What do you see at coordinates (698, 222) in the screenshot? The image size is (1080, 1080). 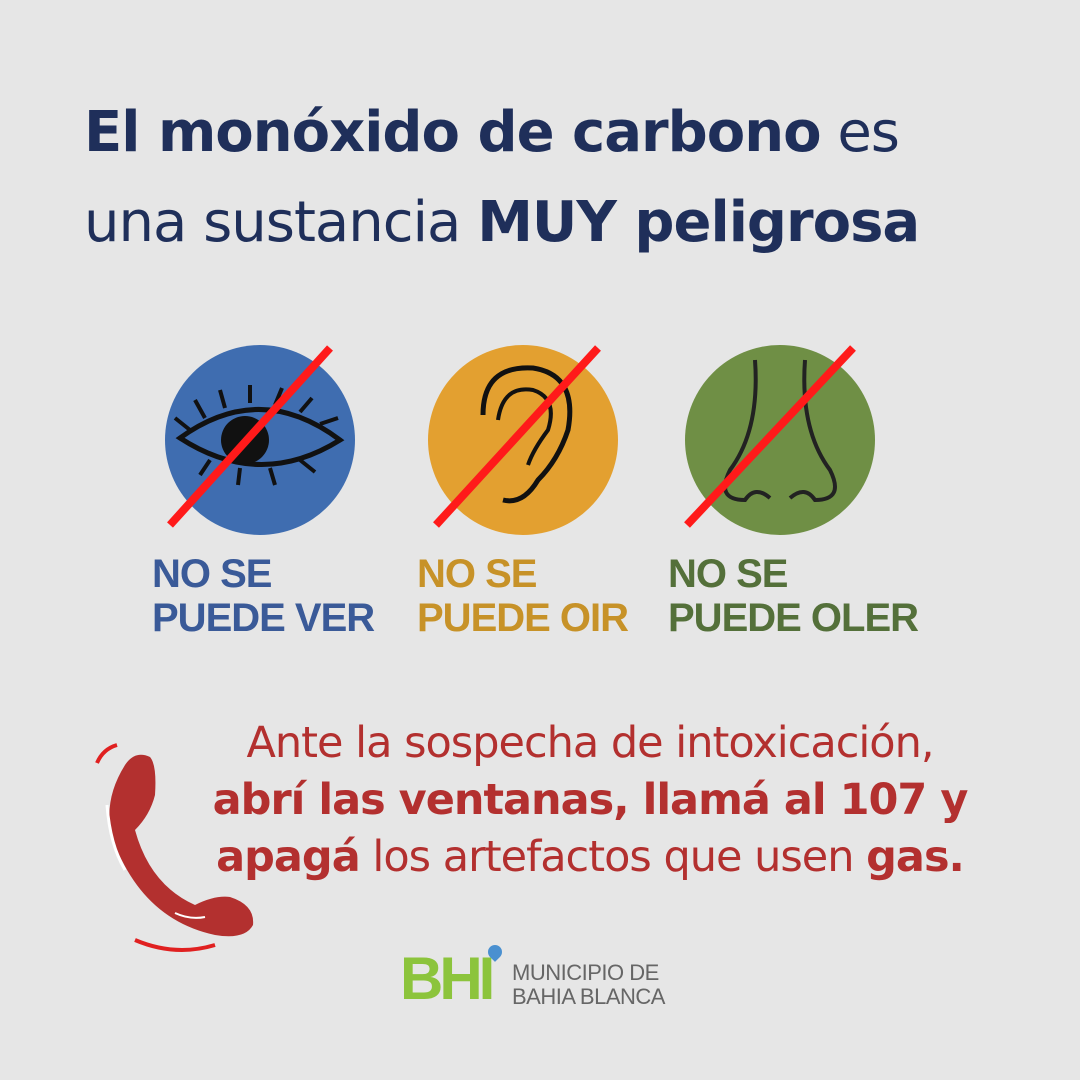 I see `headline-bold: MUY peligrosa` at bounding box center [698, 222].